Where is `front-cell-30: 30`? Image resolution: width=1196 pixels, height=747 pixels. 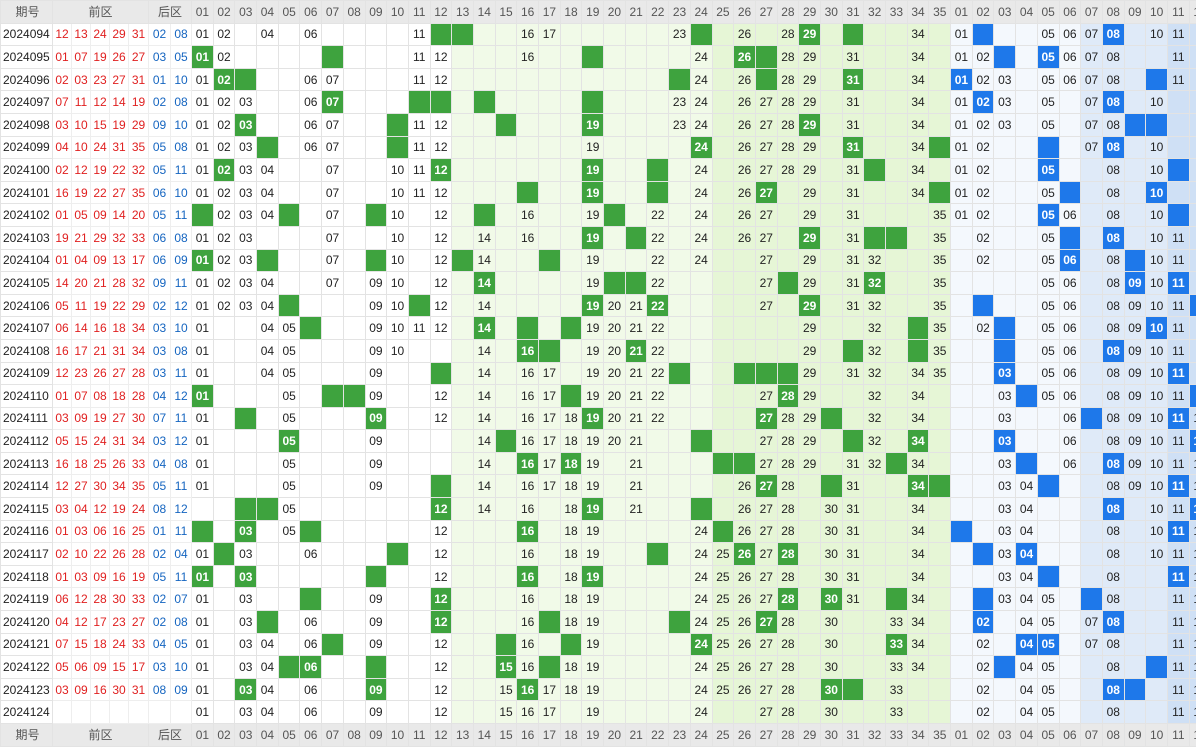 front-cell-30: 30 is located at coordinates (831, 554).